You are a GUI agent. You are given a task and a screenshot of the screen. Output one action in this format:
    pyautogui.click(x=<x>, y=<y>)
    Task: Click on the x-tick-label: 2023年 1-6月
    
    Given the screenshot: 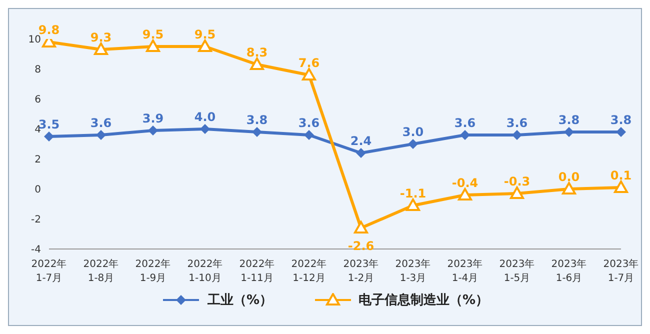 What is the action you would take?
    pyautogui.click(x=569, y=271)
    